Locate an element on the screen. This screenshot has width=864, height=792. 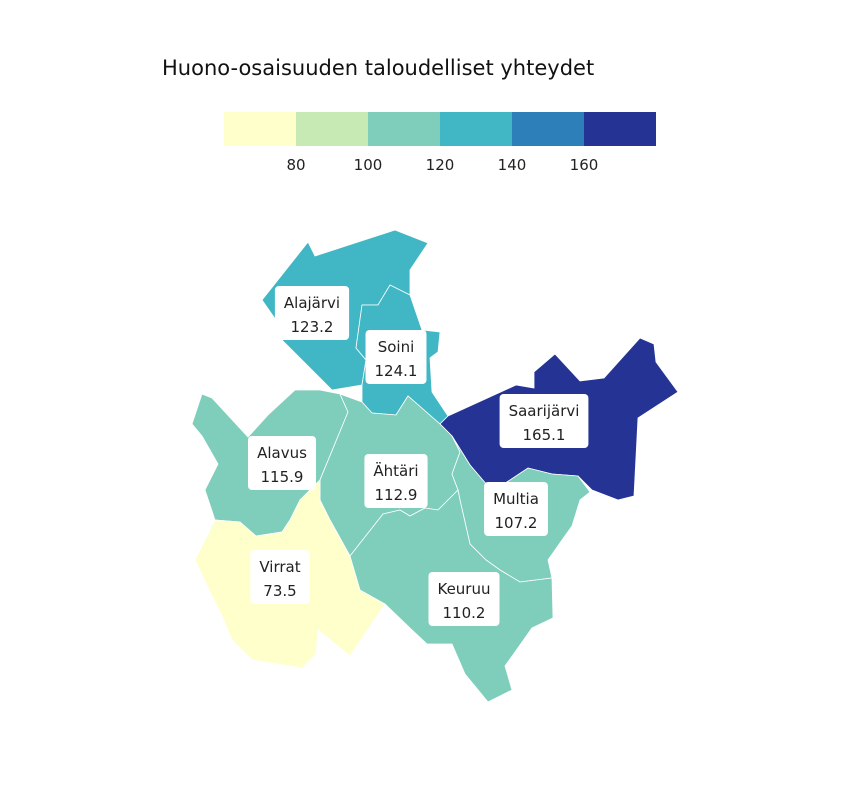
region-name-label: Multia is located at coordinates (516, 499).